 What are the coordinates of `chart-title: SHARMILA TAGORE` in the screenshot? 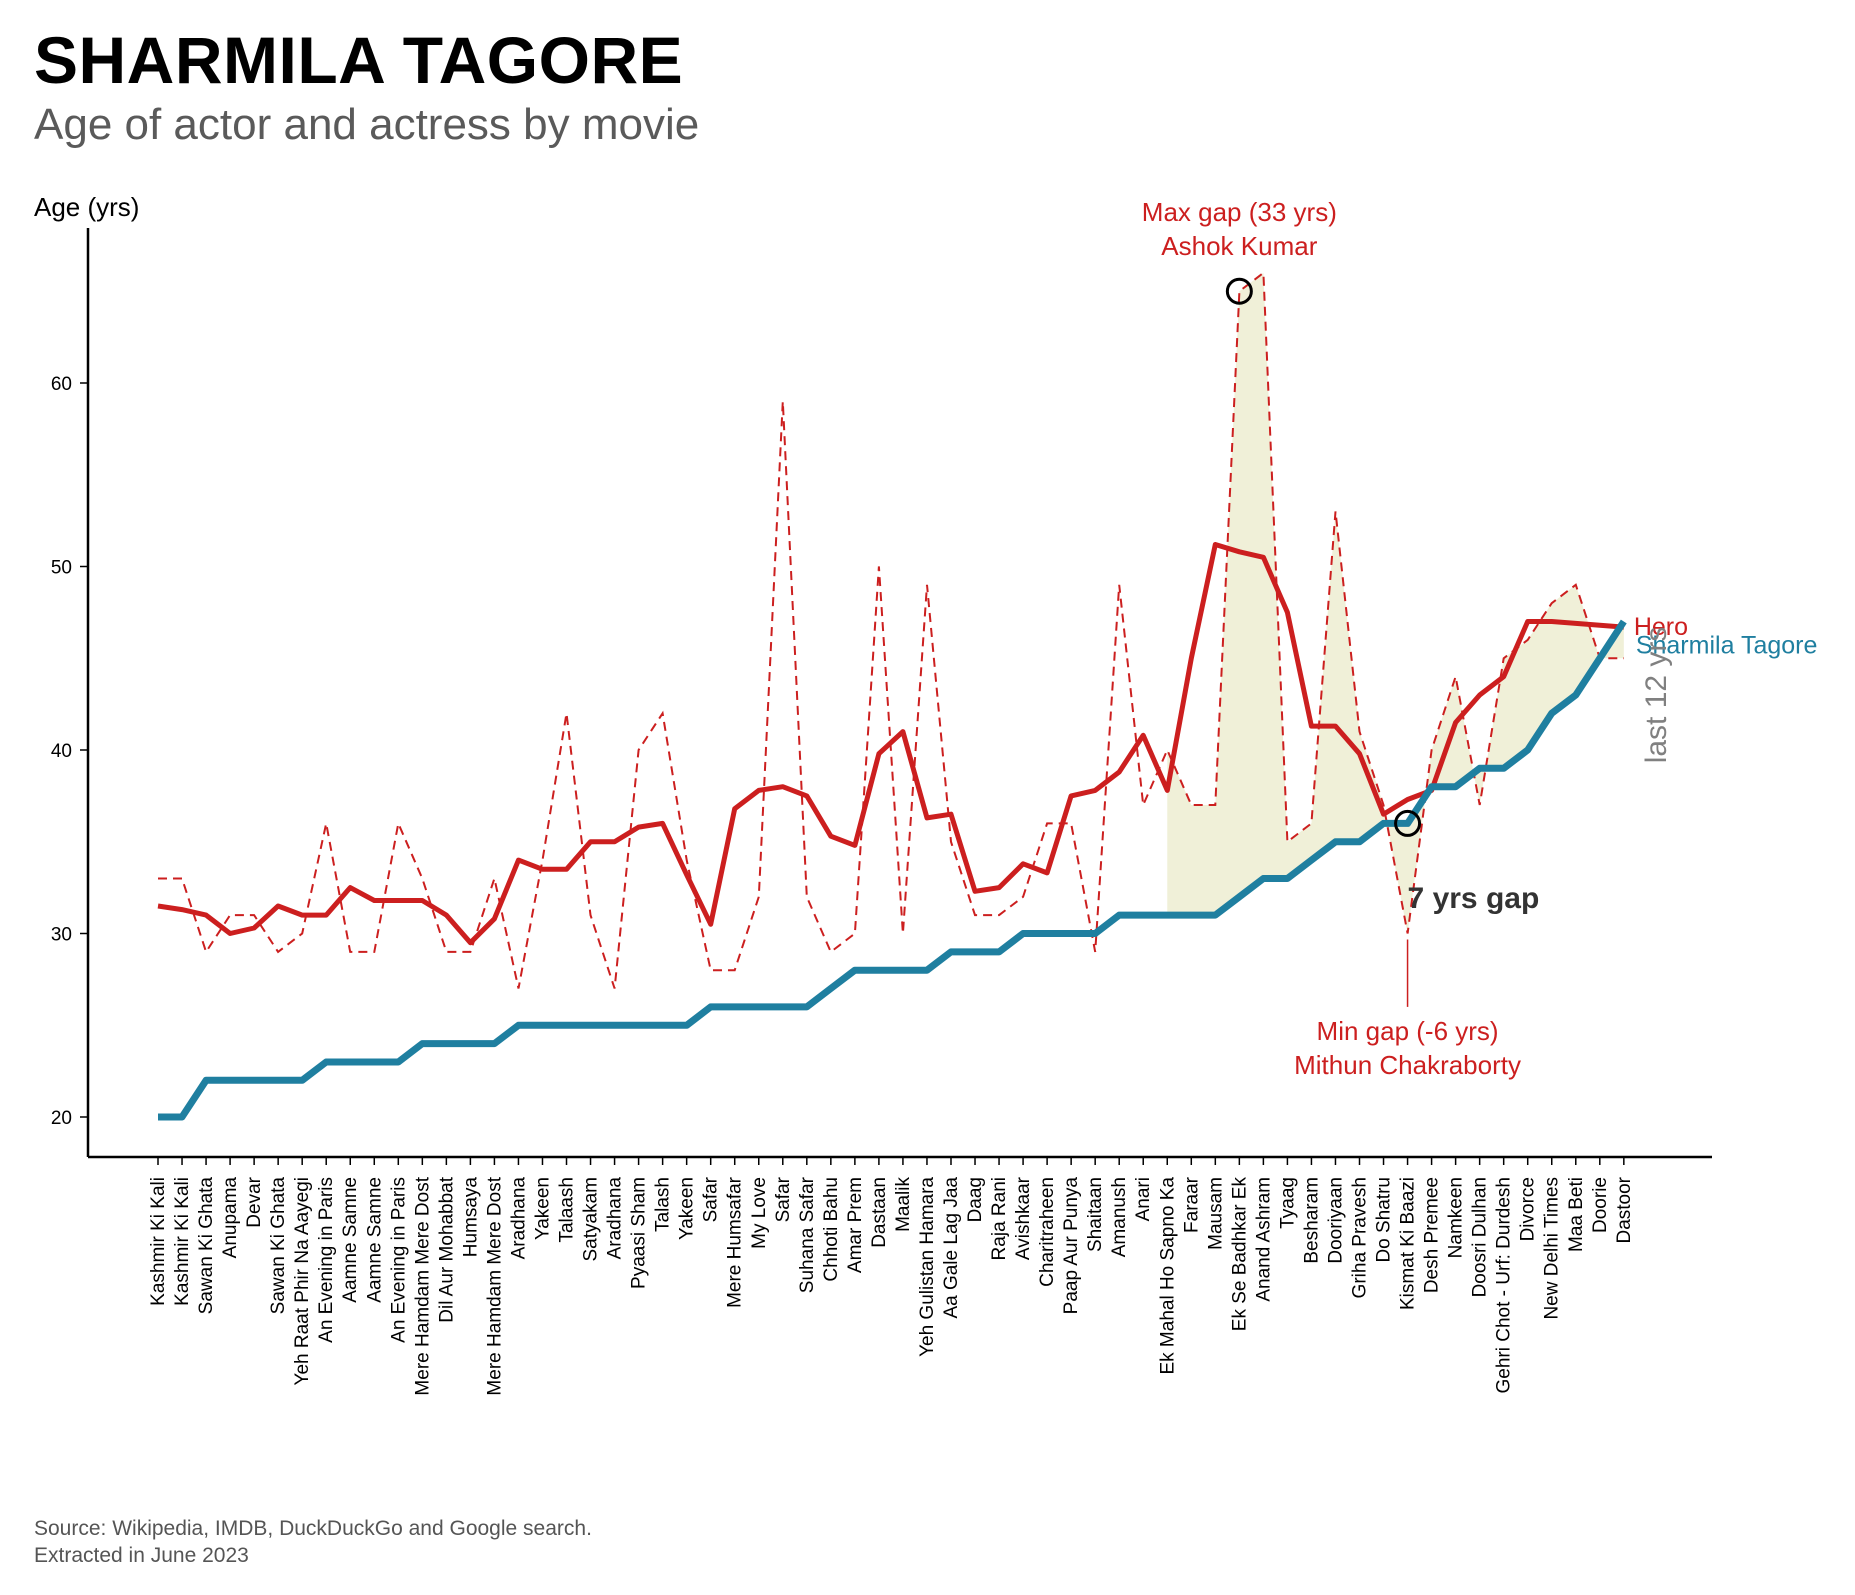 It's located at (359, 60).